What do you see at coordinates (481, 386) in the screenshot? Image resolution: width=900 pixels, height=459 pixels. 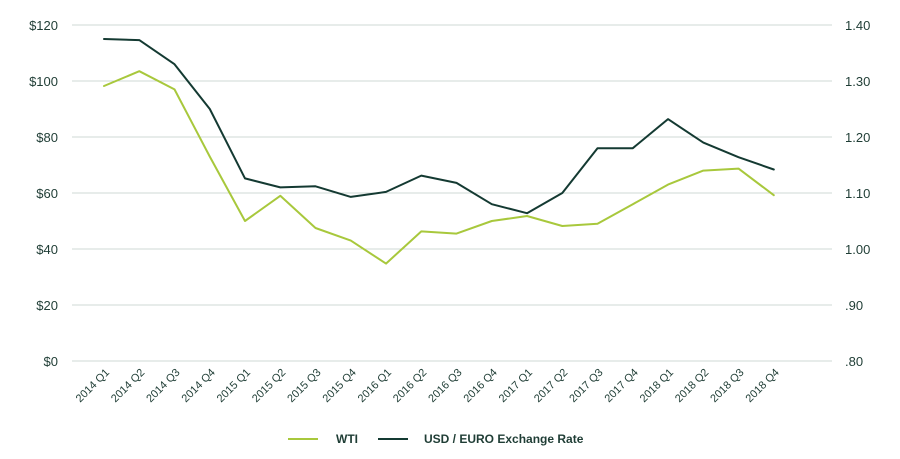 I see `x-tick-label: 2016 Q4` at bounding box center [481, 386].